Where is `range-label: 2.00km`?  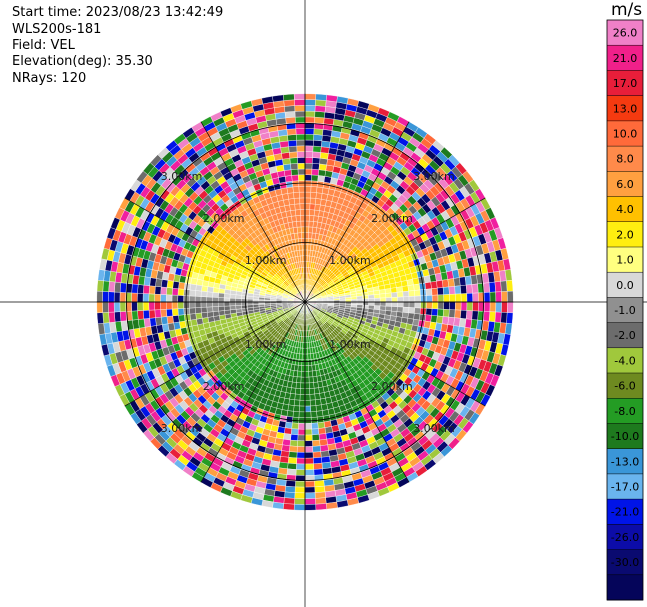 range-label: 2.00km is located at coordinates (392, 218).